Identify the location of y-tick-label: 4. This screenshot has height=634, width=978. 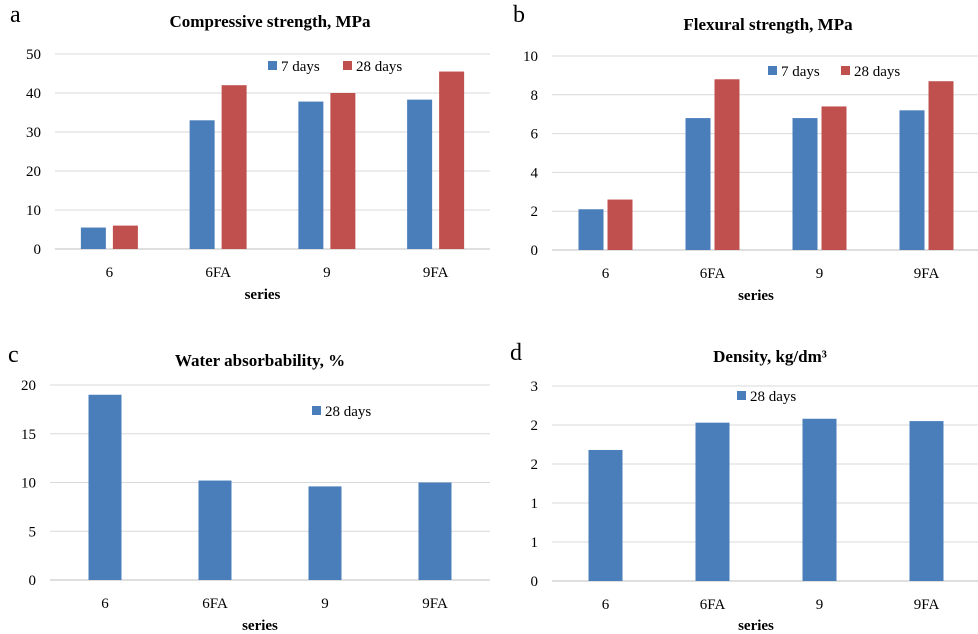
(535, 173).